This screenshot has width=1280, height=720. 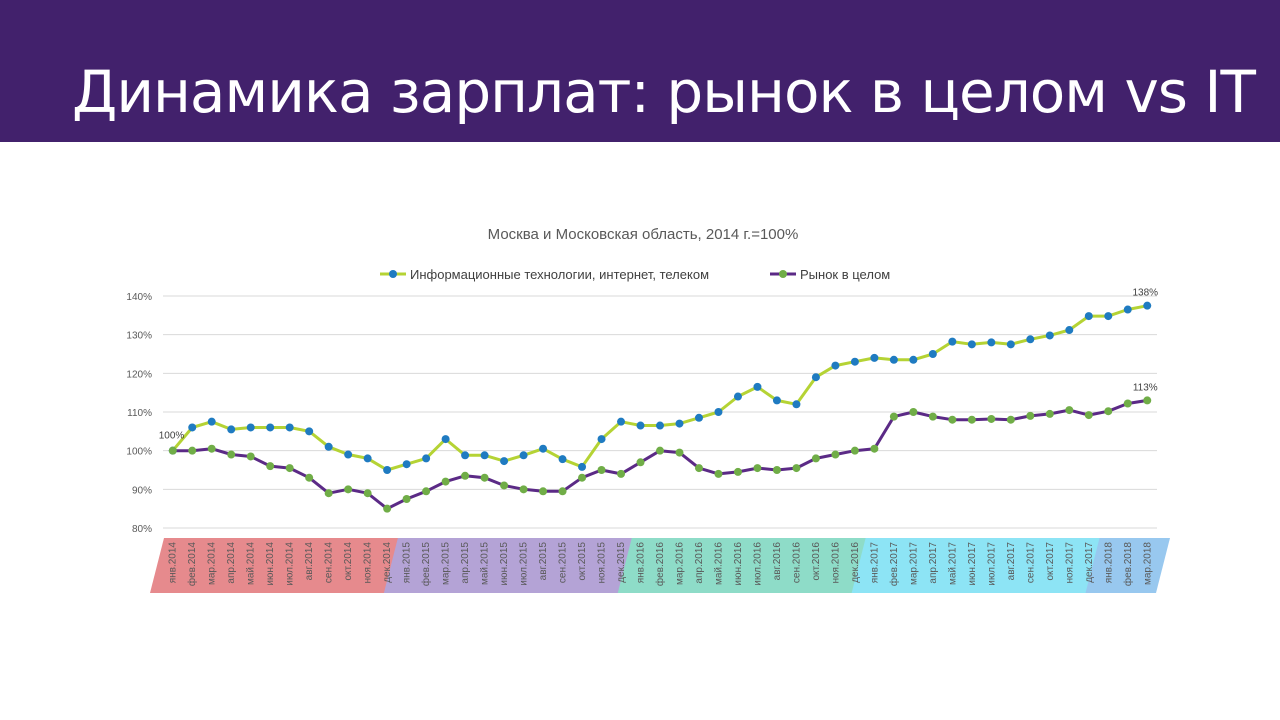 I want to click on y-tick-label: 130%, so click(x=139, y=336).